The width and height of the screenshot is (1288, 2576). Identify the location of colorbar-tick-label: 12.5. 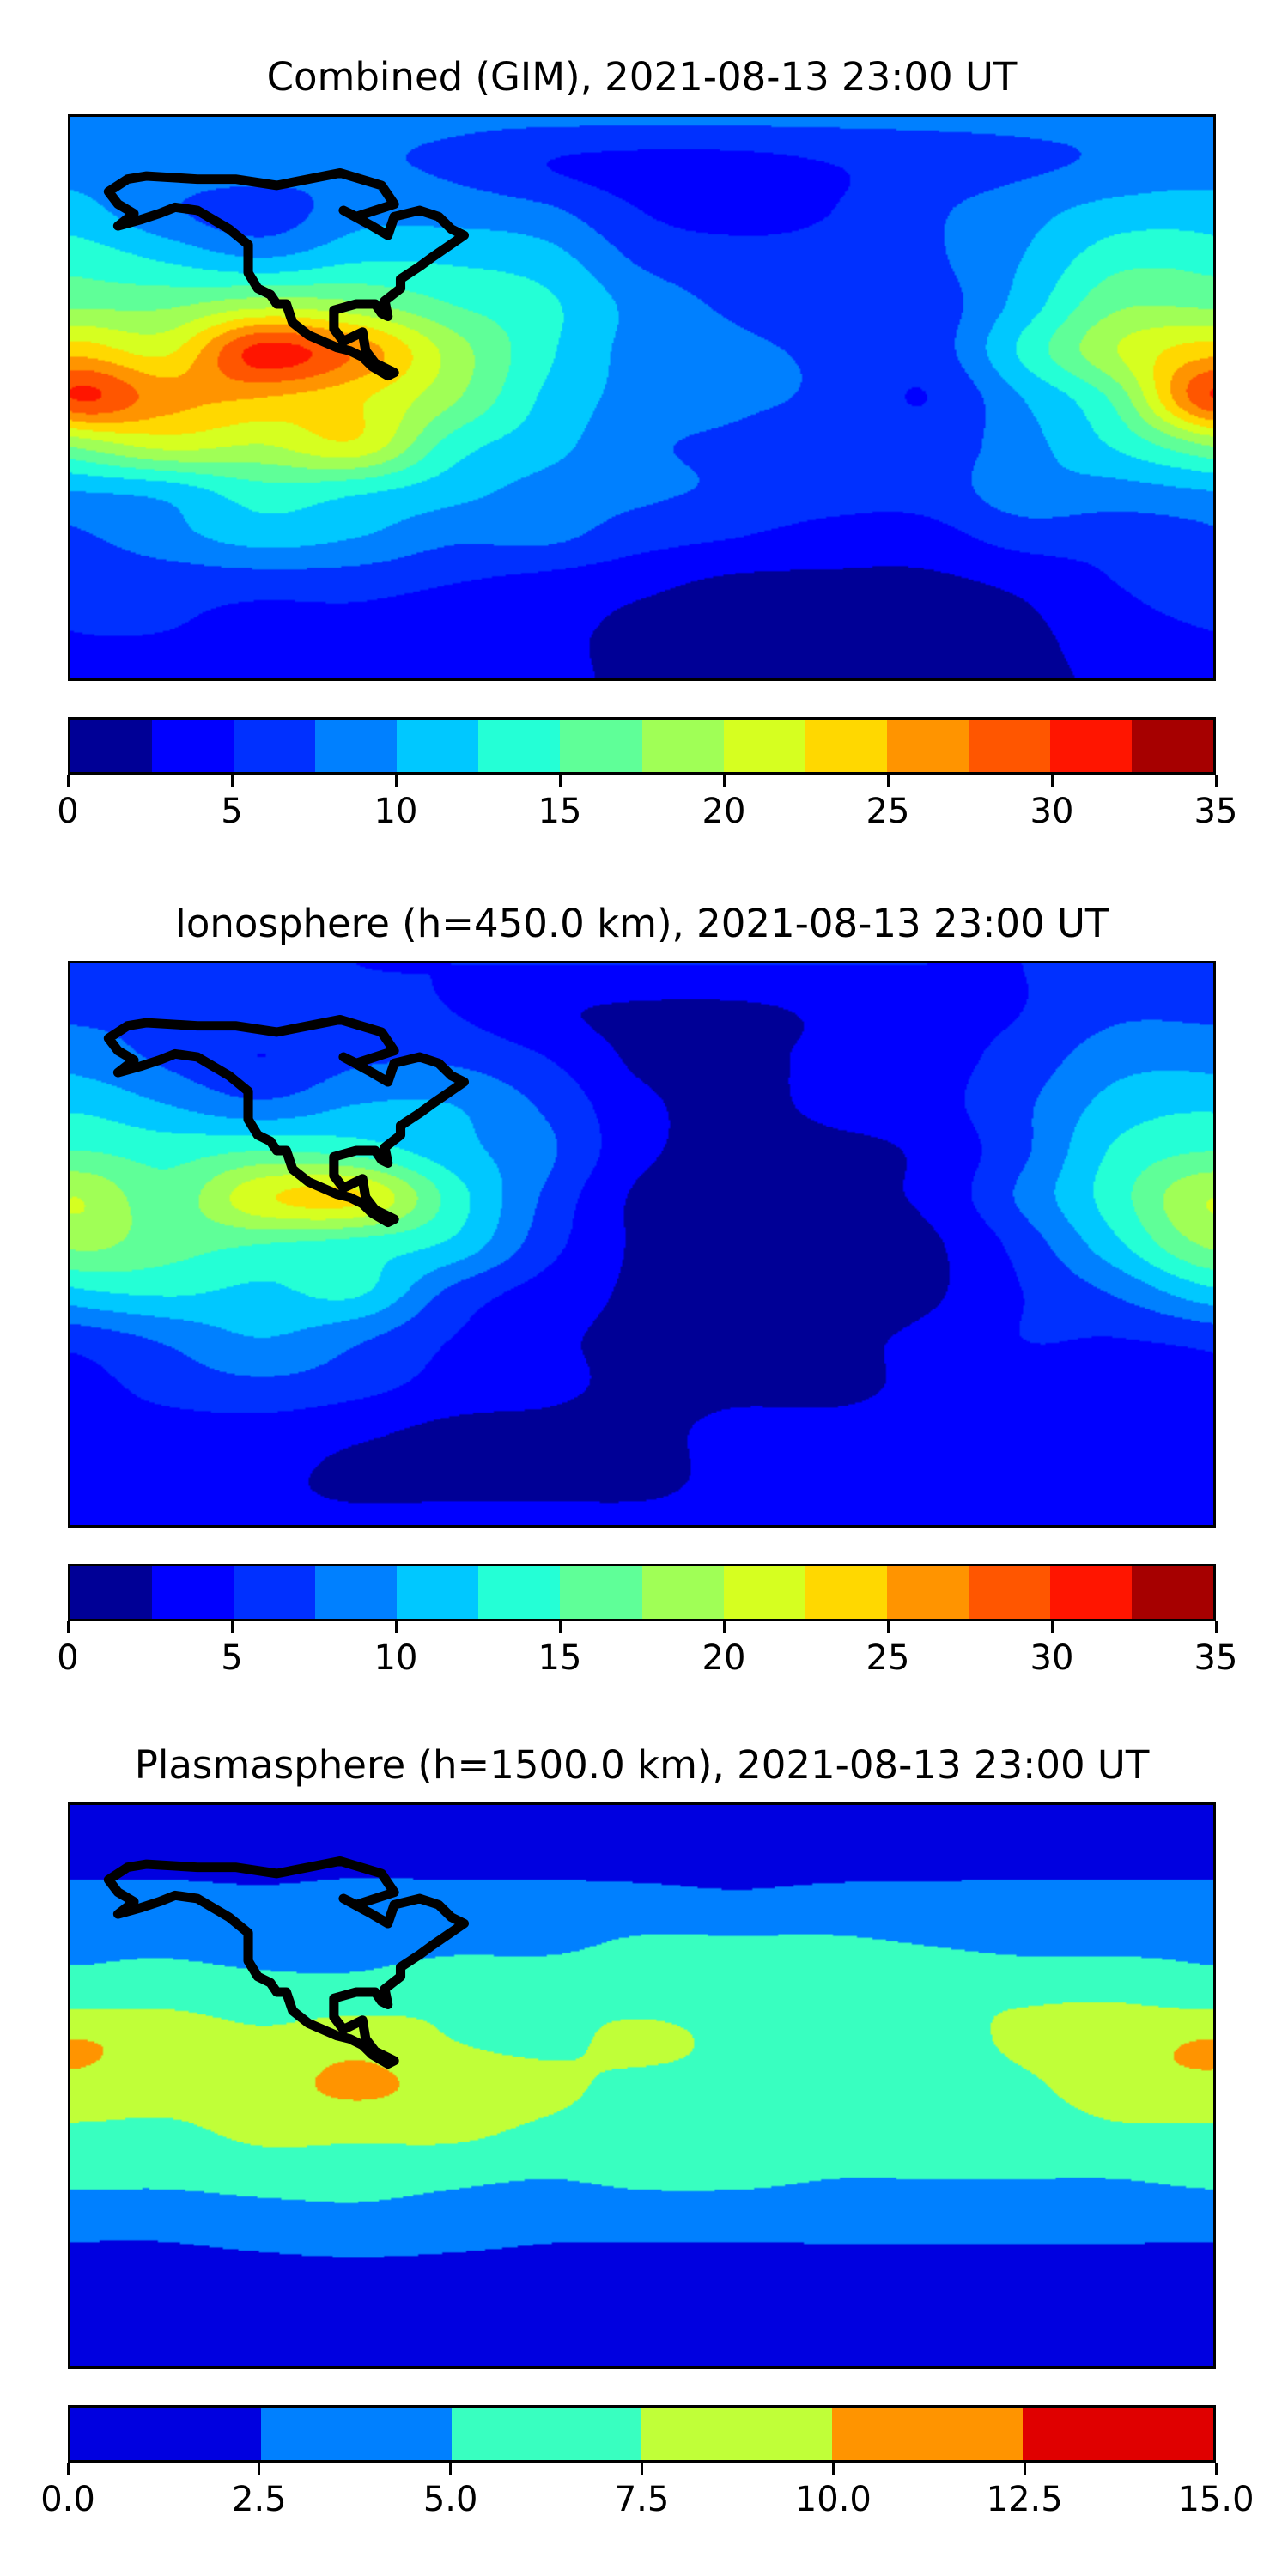
(1024, 2500).